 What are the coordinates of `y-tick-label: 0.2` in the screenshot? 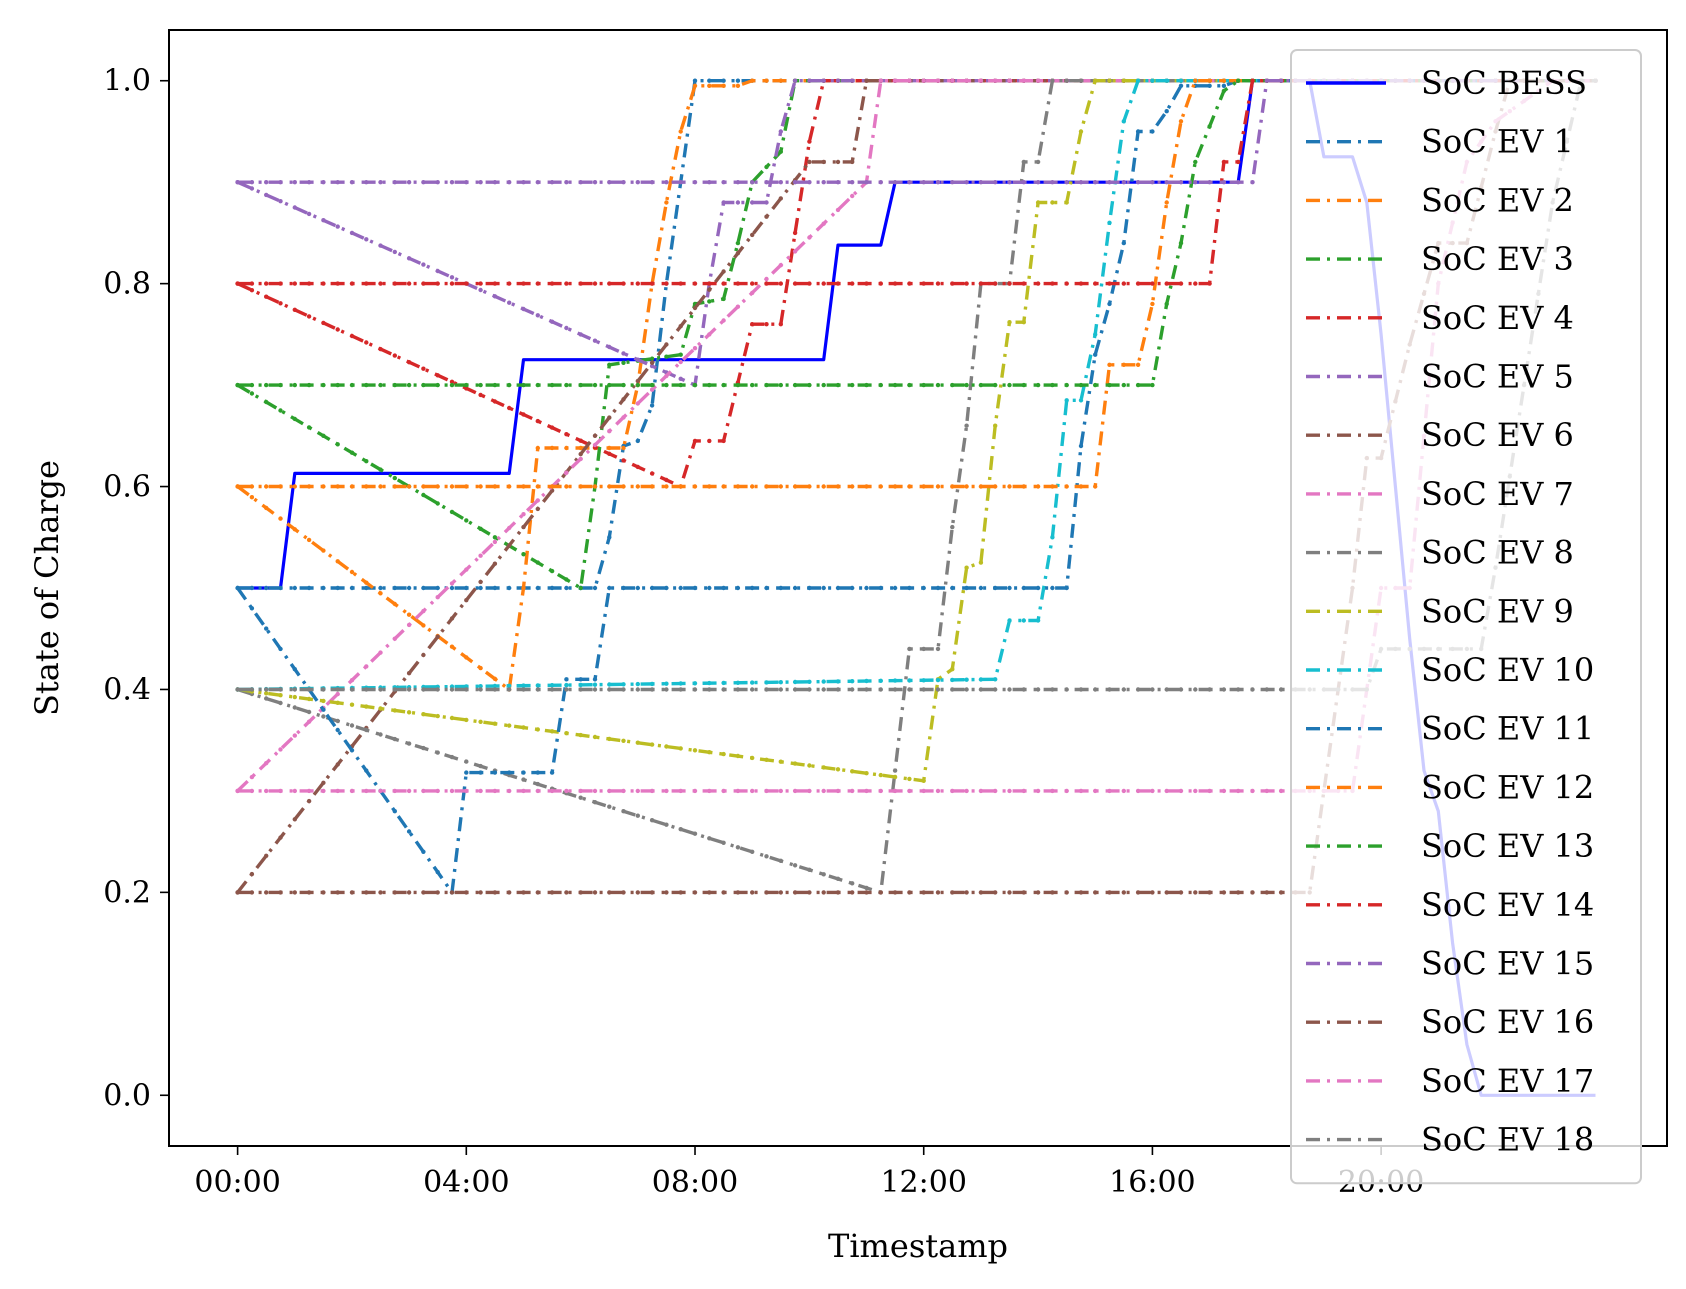 It's located at (127, 892).